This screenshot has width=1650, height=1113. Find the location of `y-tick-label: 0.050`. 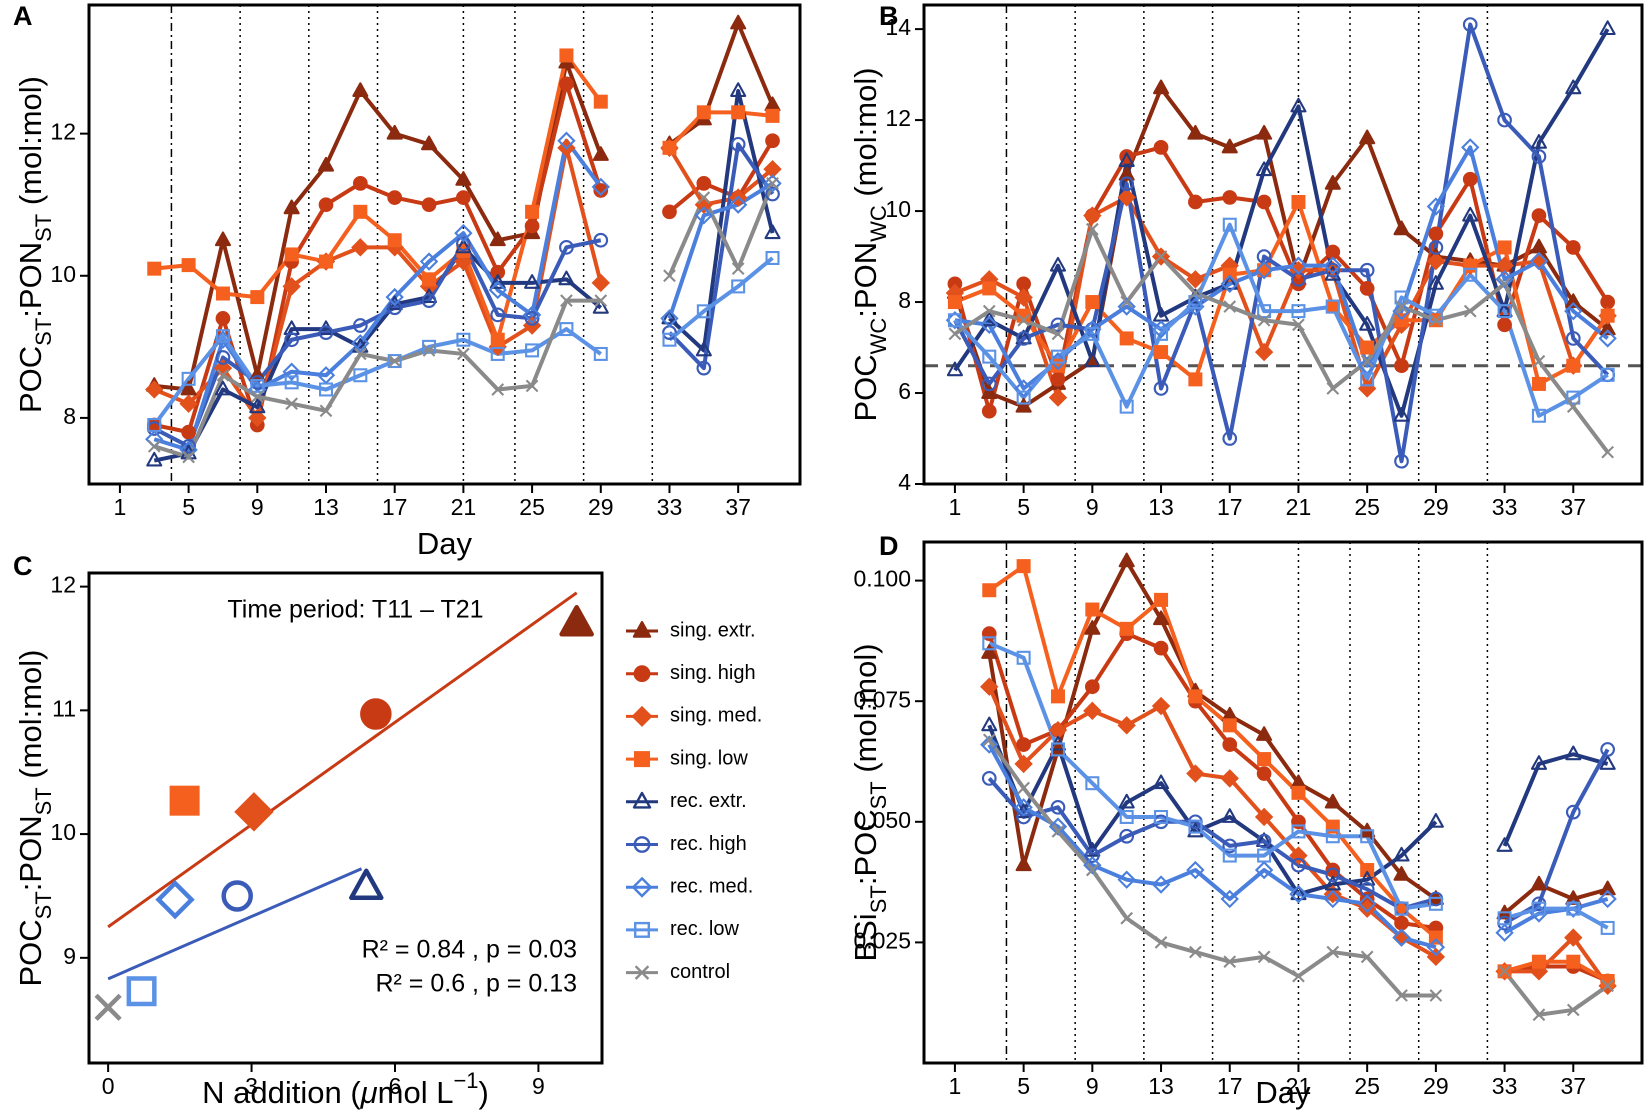

y-tick-label: 0.050 is located at coordinates (882, 820).